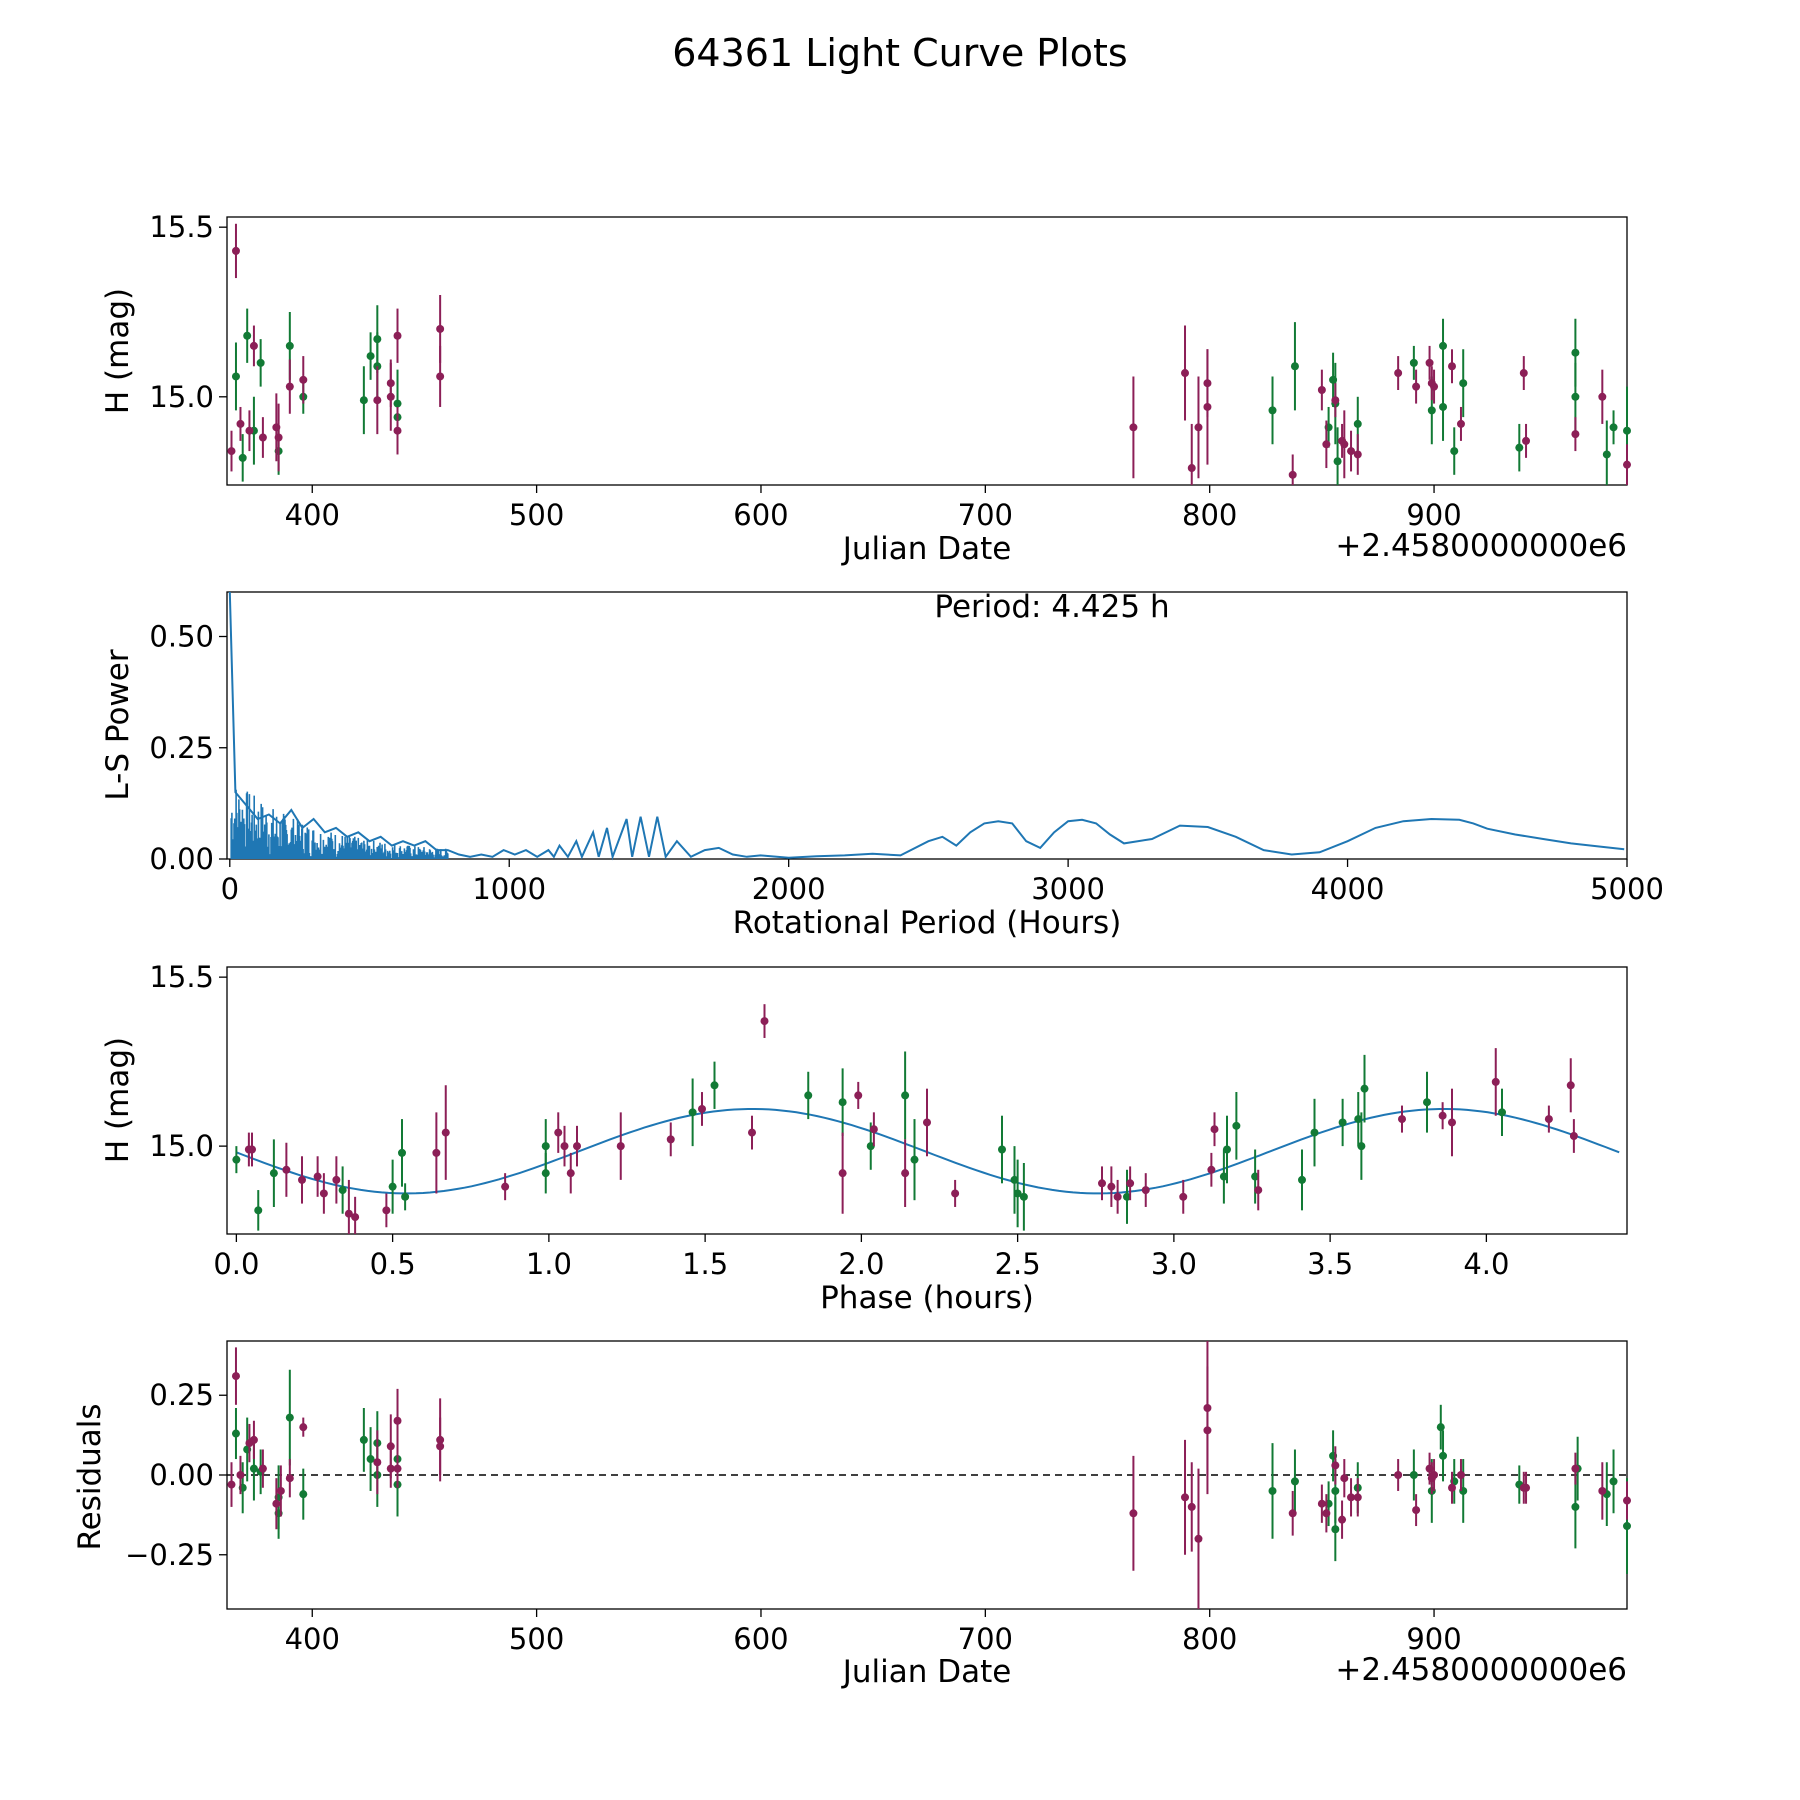  I want to click on light-curve-points, so click(929, 354).